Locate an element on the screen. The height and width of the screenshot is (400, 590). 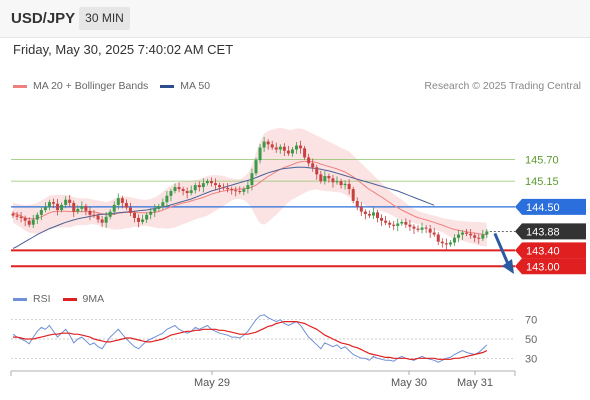
forecast-arrow-head is located at coordinates (508, 266).